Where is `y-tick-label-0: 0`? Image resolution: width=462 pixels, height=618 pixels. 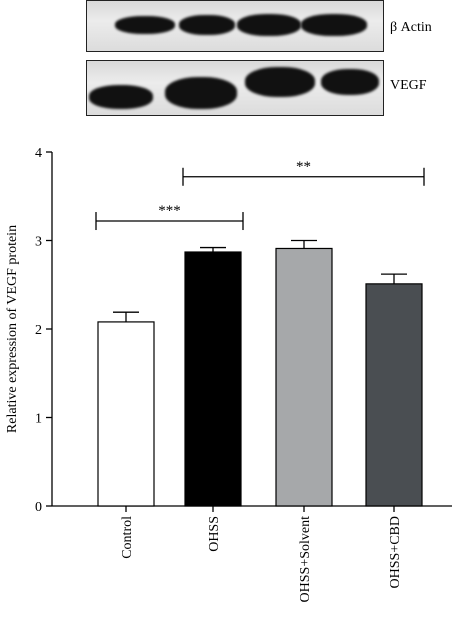 y-tick-label-0: 0 is located at coordinates (38, 507).